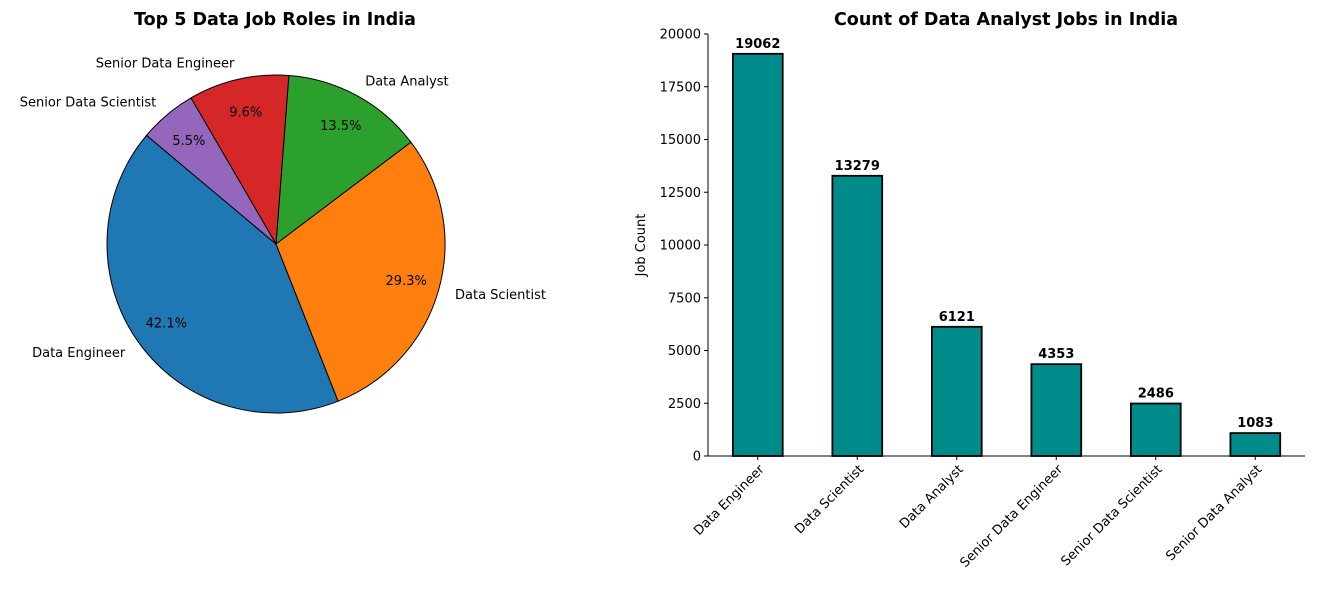 This screenshot has width=1318, height=590. What do you see at coordinates (406, 81) in the screenshot?
I see `pie-category-label: Data Analyst` at bounding box center [406, 81].